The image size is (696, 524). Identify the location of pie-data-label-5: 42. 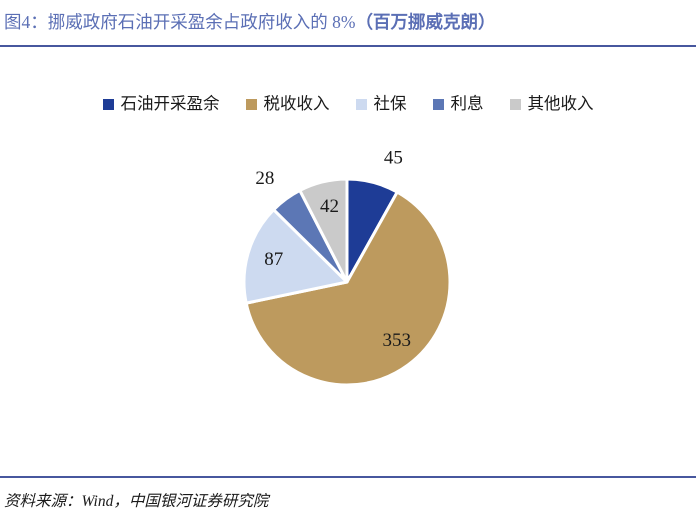
(329, 206).